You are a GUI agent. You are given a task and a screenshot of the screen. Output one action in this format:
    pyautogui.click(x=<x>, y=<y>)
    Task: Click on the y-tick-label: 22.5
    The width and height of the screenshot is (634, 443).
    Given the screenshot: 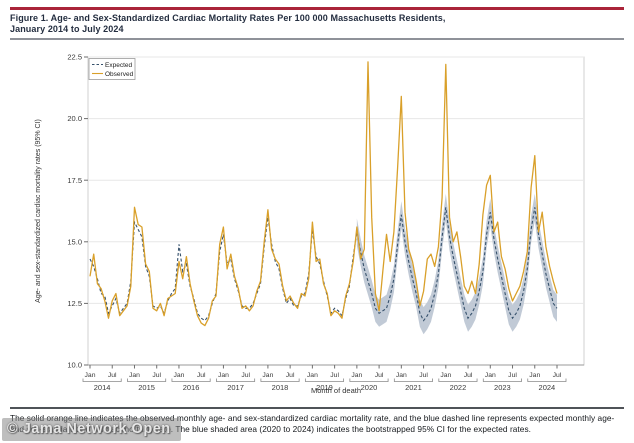 What is the action you would take?
    pyautogui.click(x=74, y=57)
    